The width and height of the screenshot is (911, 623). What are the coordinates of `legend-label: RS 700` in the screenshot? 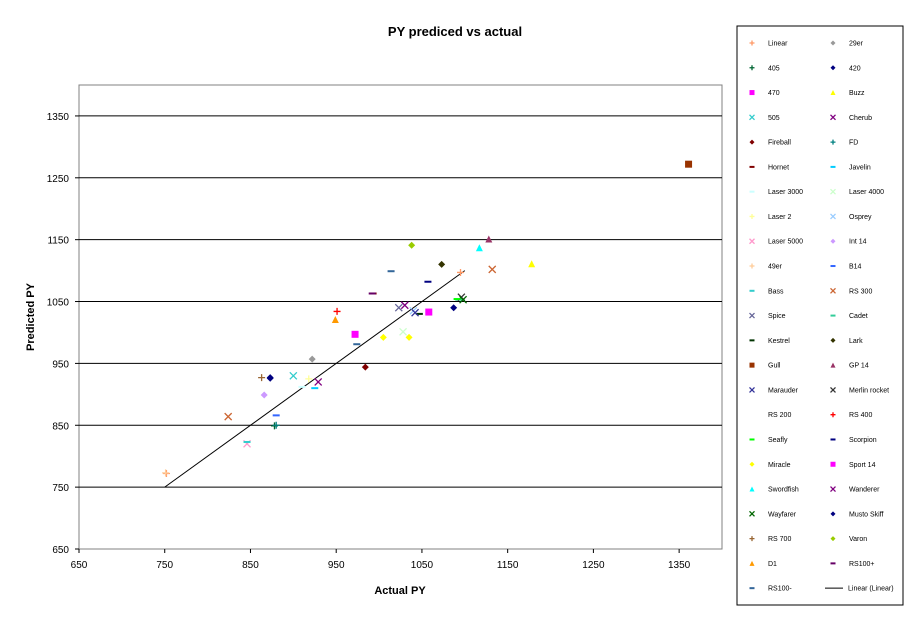 It's located at (779, 539).